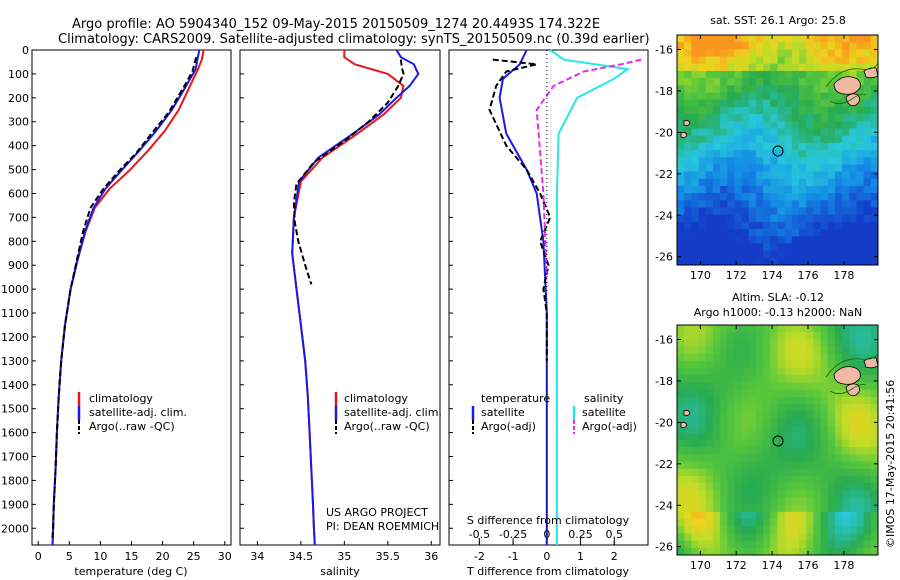 The image size is (900, 580). I want to click on lat-tick-label: -16, so click(664, 340).